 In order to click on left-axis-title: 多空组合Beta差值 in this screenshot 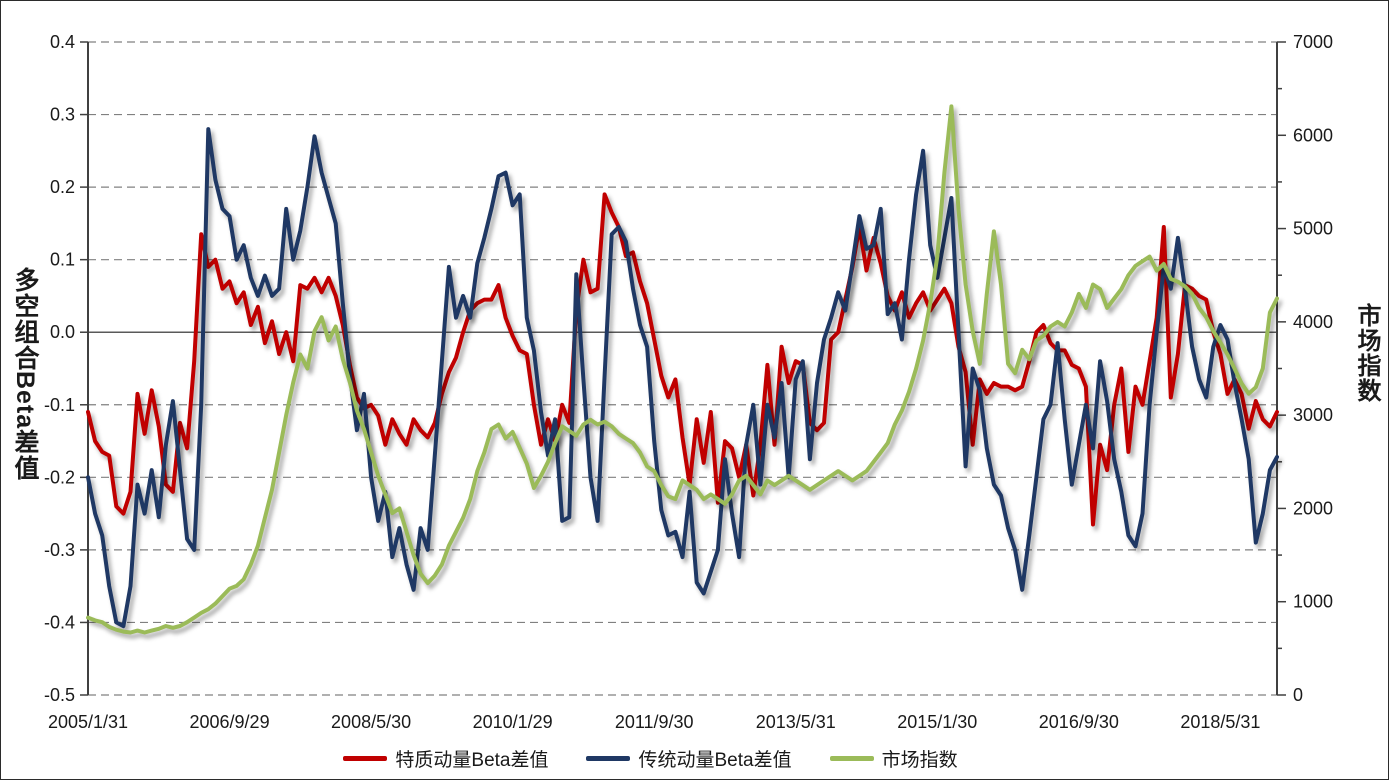, I will do `click(25, 374)`.